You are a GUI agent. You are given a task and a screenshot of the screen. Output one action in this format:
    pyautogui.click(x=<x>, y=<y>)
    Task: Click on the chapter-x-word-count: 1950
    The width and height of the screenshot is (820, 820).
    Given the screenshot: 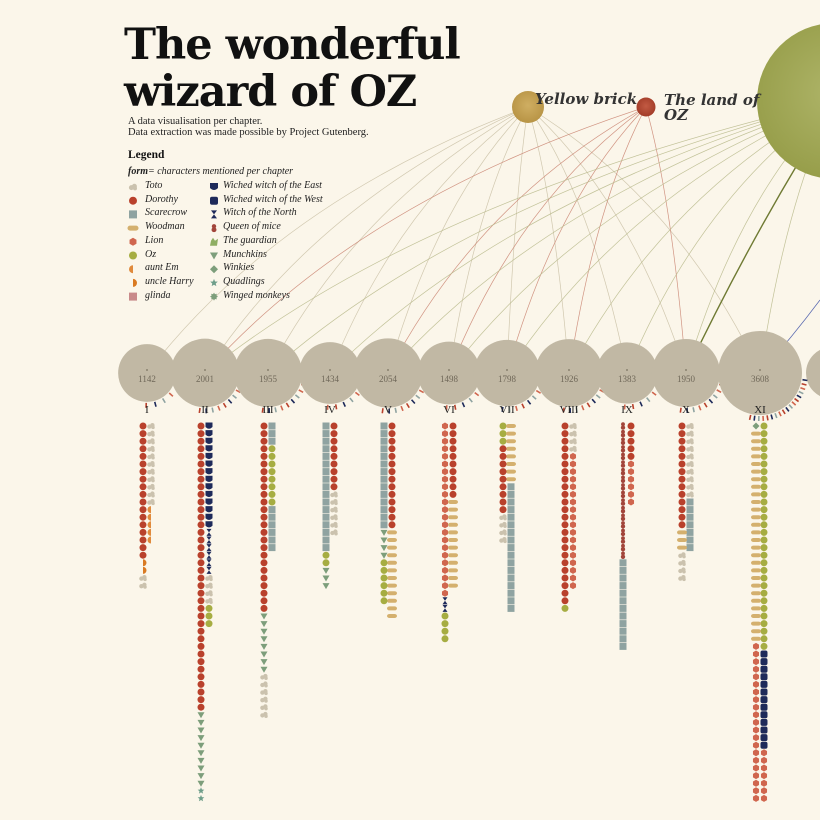 What is the action you would take?
    pyautogui.click(x=686, y=379)
    